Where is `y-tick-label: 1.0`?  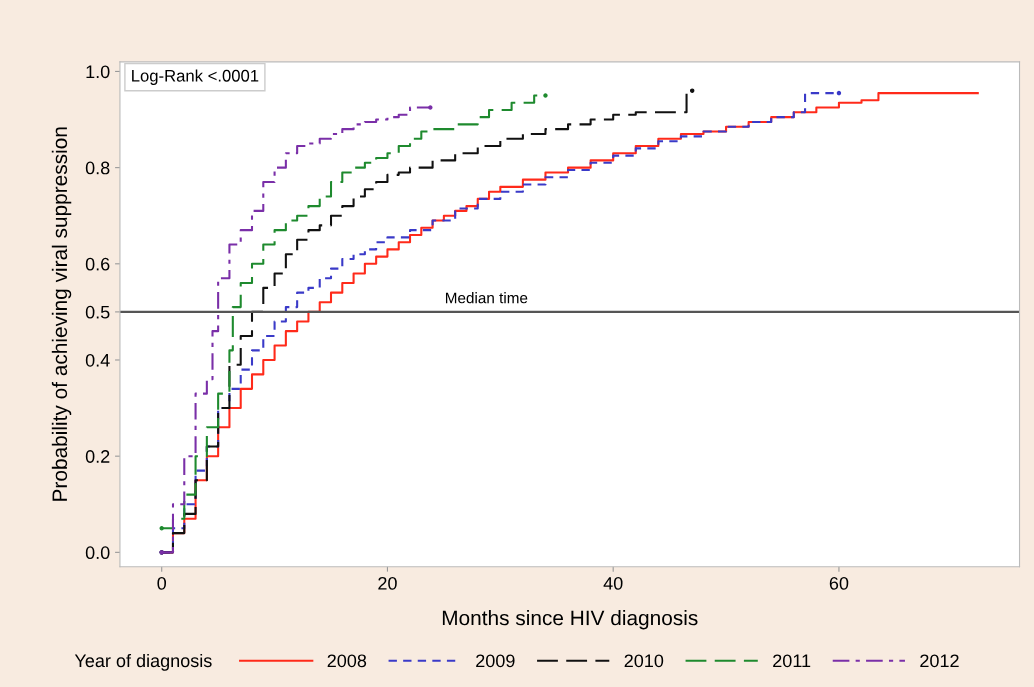 y-tick-label: 1.0 is located at coordinates (98, 72).